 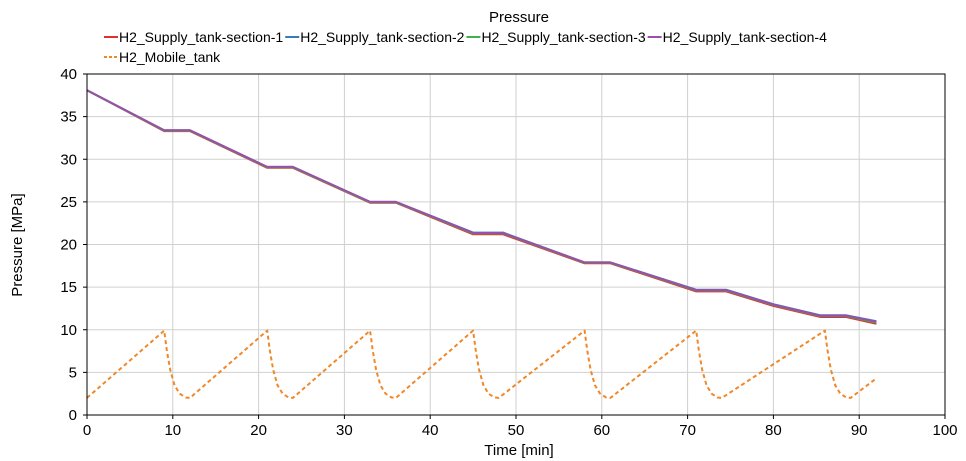 What do you see at coordinates (17, 244) in the screenshot?
I see `y-axis-title: Pressure [MPa]` at bounding box center [17, 244].